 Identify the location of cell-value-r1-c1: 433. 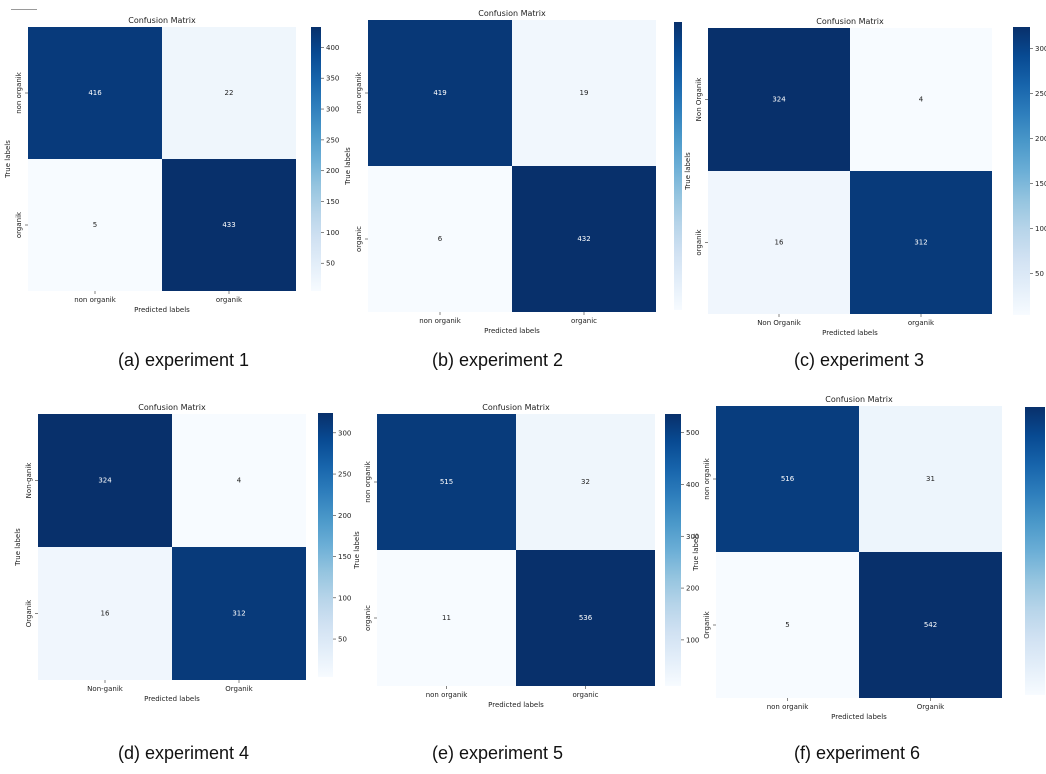
(228, 225).